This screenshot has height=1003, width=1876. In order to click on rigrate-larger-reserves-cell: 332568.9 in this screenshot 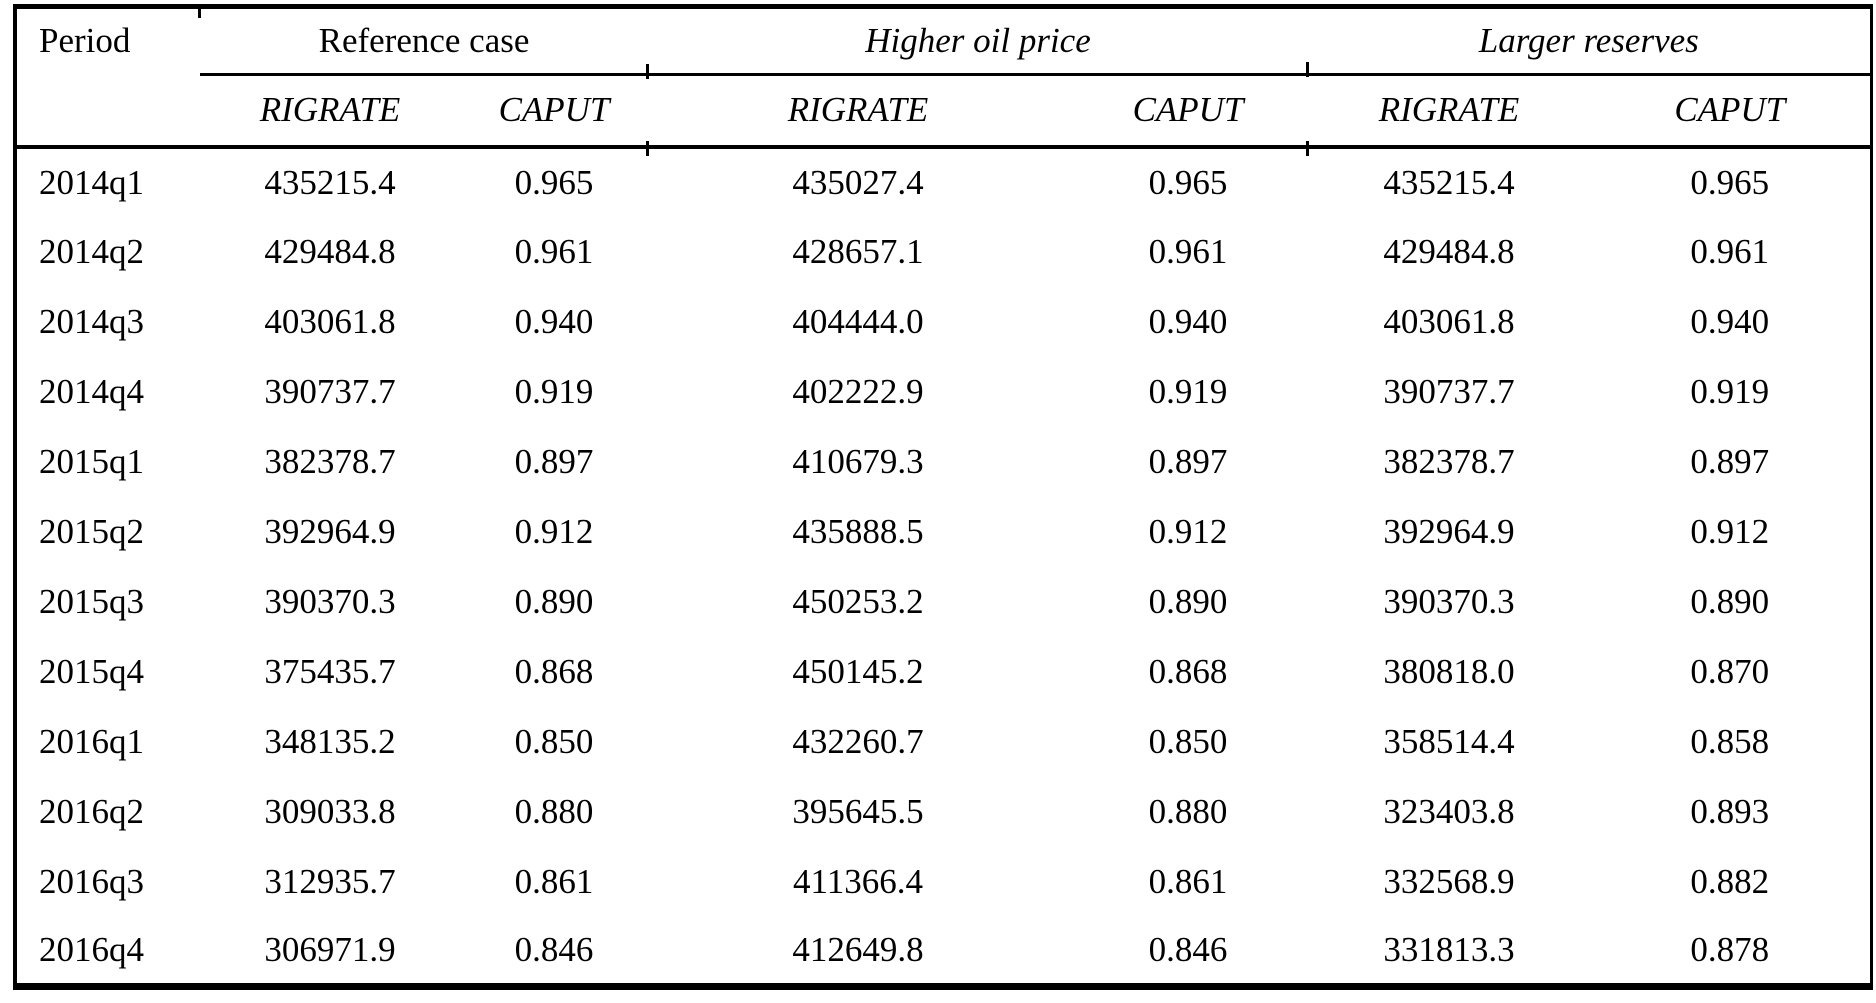, I will do `click(1449, 881)`.